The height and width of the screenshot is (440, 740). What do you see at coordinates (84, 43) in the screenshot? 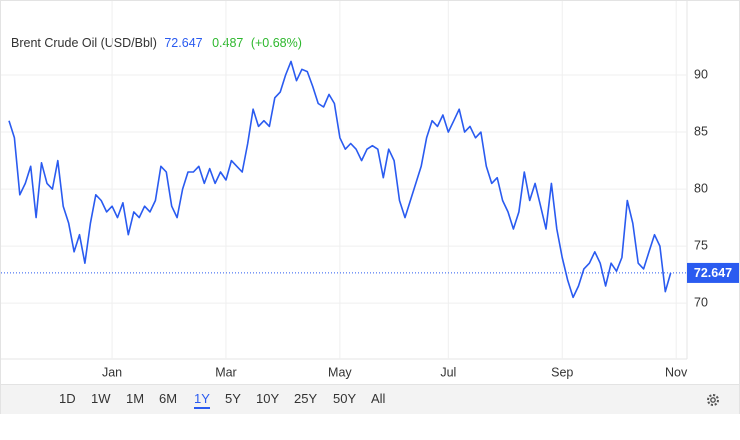
I see `chart-title: Brent Crude Oil (USD/Bbl)` at bounding box center [84, 43].